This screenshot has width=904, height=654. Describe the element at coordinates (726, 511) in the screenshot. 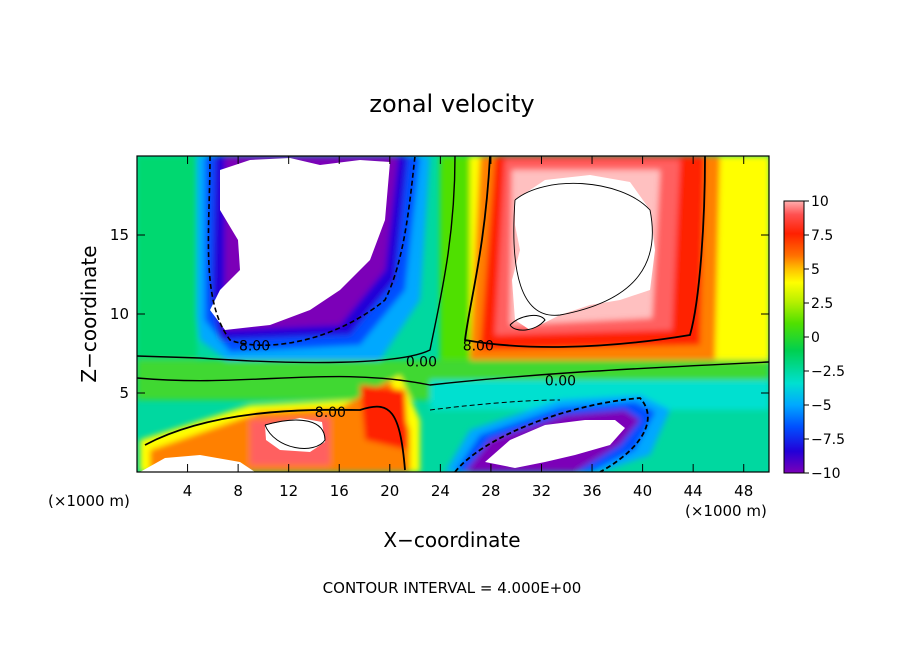

I see `x-unit-right: (×1000 m)` at that location.